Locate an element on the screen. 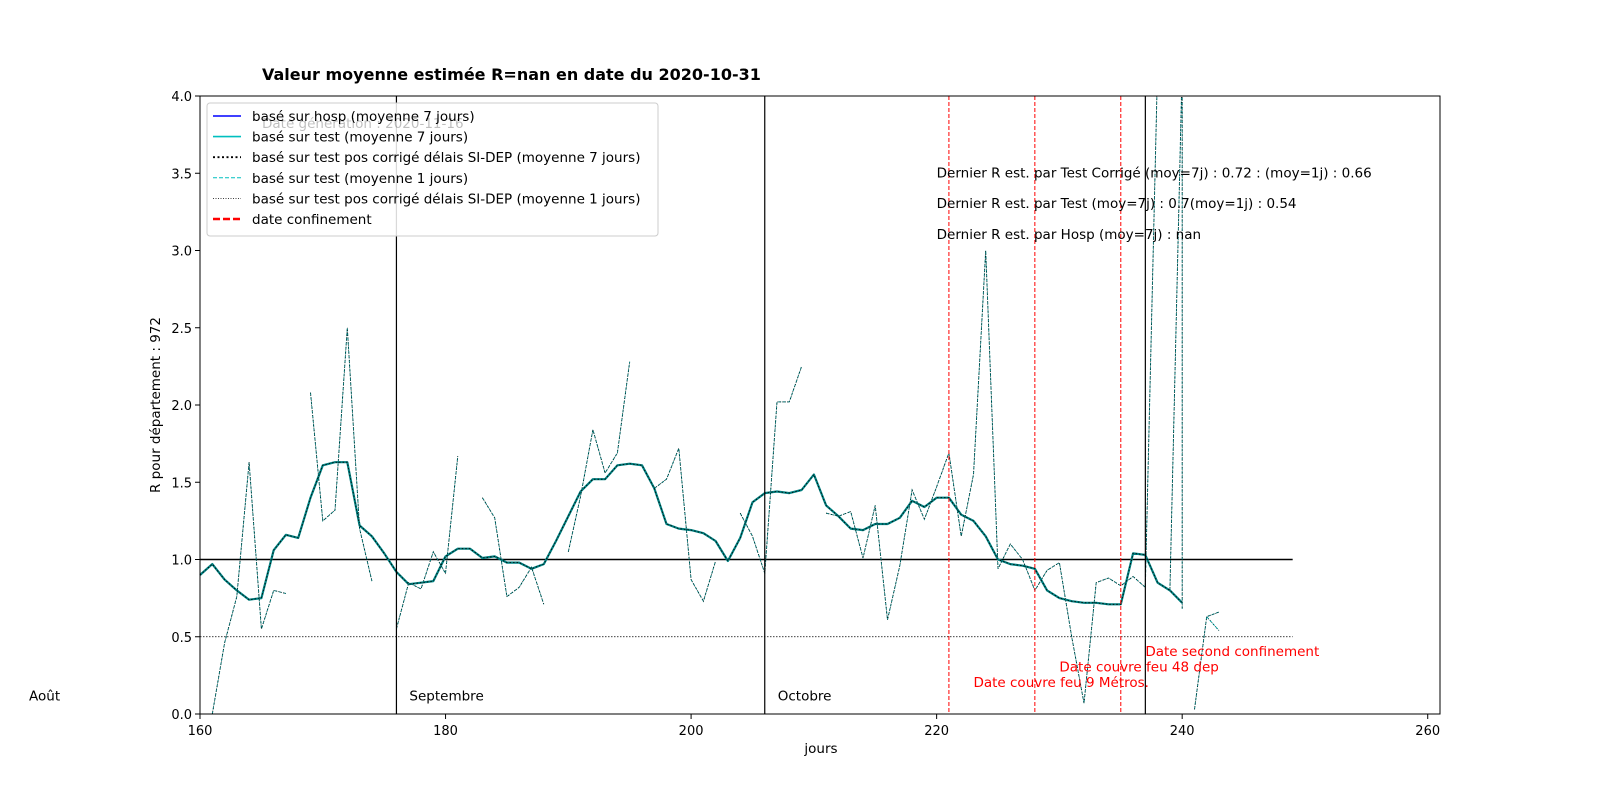 Image resolution: width=1600 pixels, height=800 pixels. r-annotation: Dernier R est. par Hosp (moy=7j) : nan is located at coordinates (1069, 235).